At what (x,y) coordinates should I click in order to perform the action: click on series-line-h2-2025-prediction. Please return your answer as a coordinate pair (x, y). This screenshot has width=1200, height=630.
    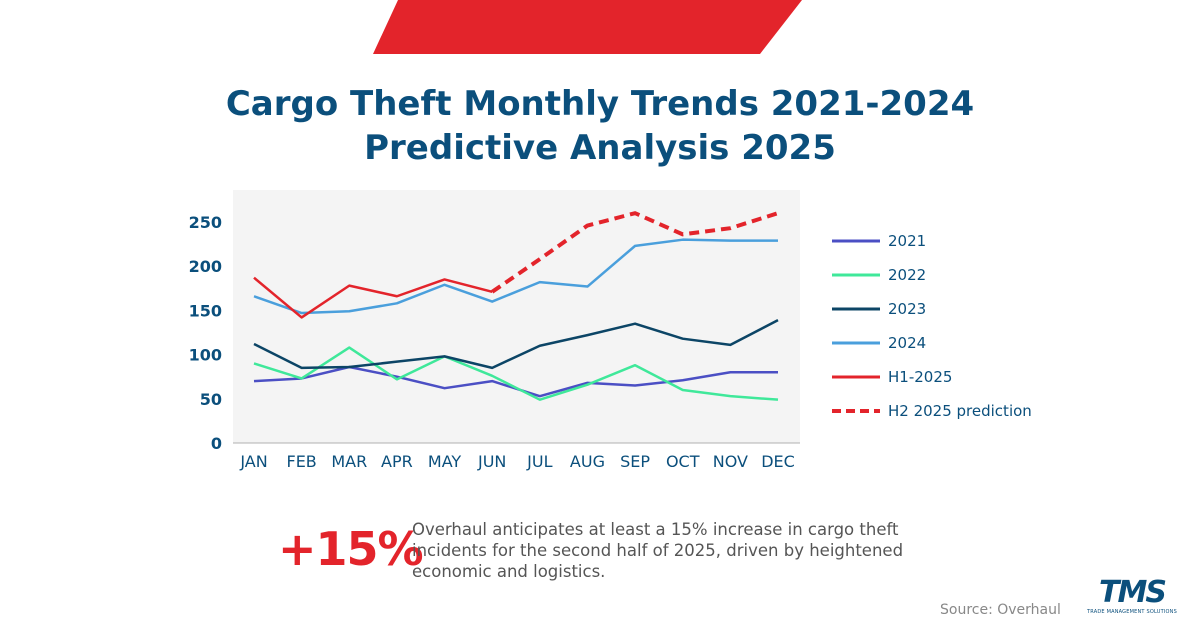
    Looking at the image, I should click on (635, 252).